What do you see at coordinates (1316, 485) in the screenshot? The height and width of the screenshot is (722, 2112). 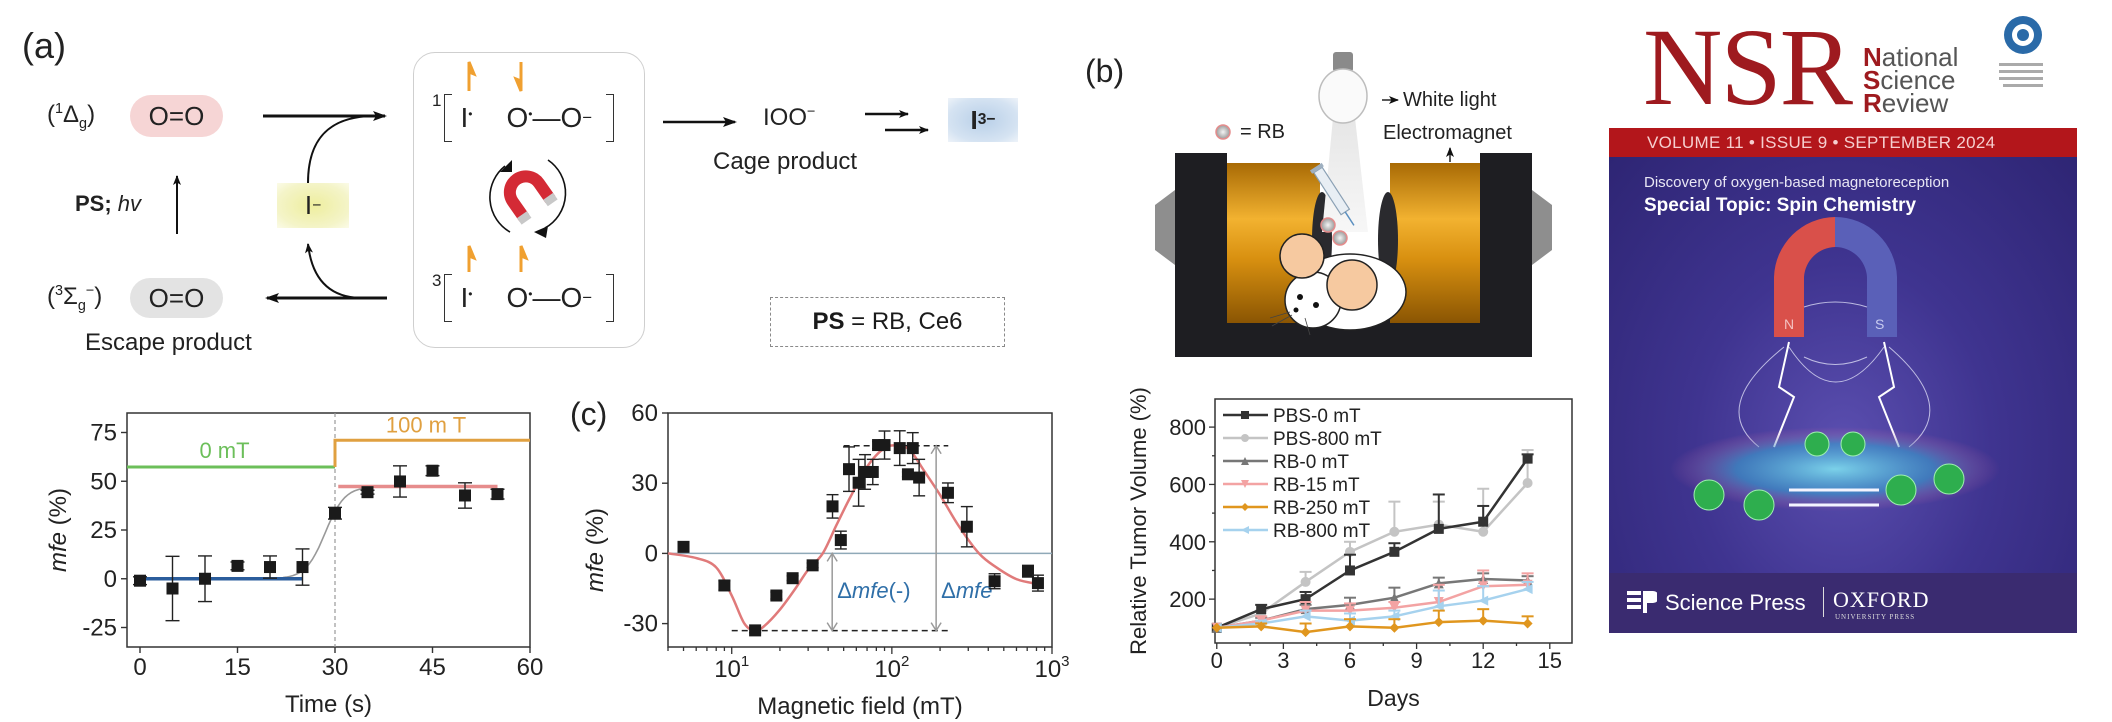 I see `legend-label: RB-15 mT` at bounding box center [1316, 485].